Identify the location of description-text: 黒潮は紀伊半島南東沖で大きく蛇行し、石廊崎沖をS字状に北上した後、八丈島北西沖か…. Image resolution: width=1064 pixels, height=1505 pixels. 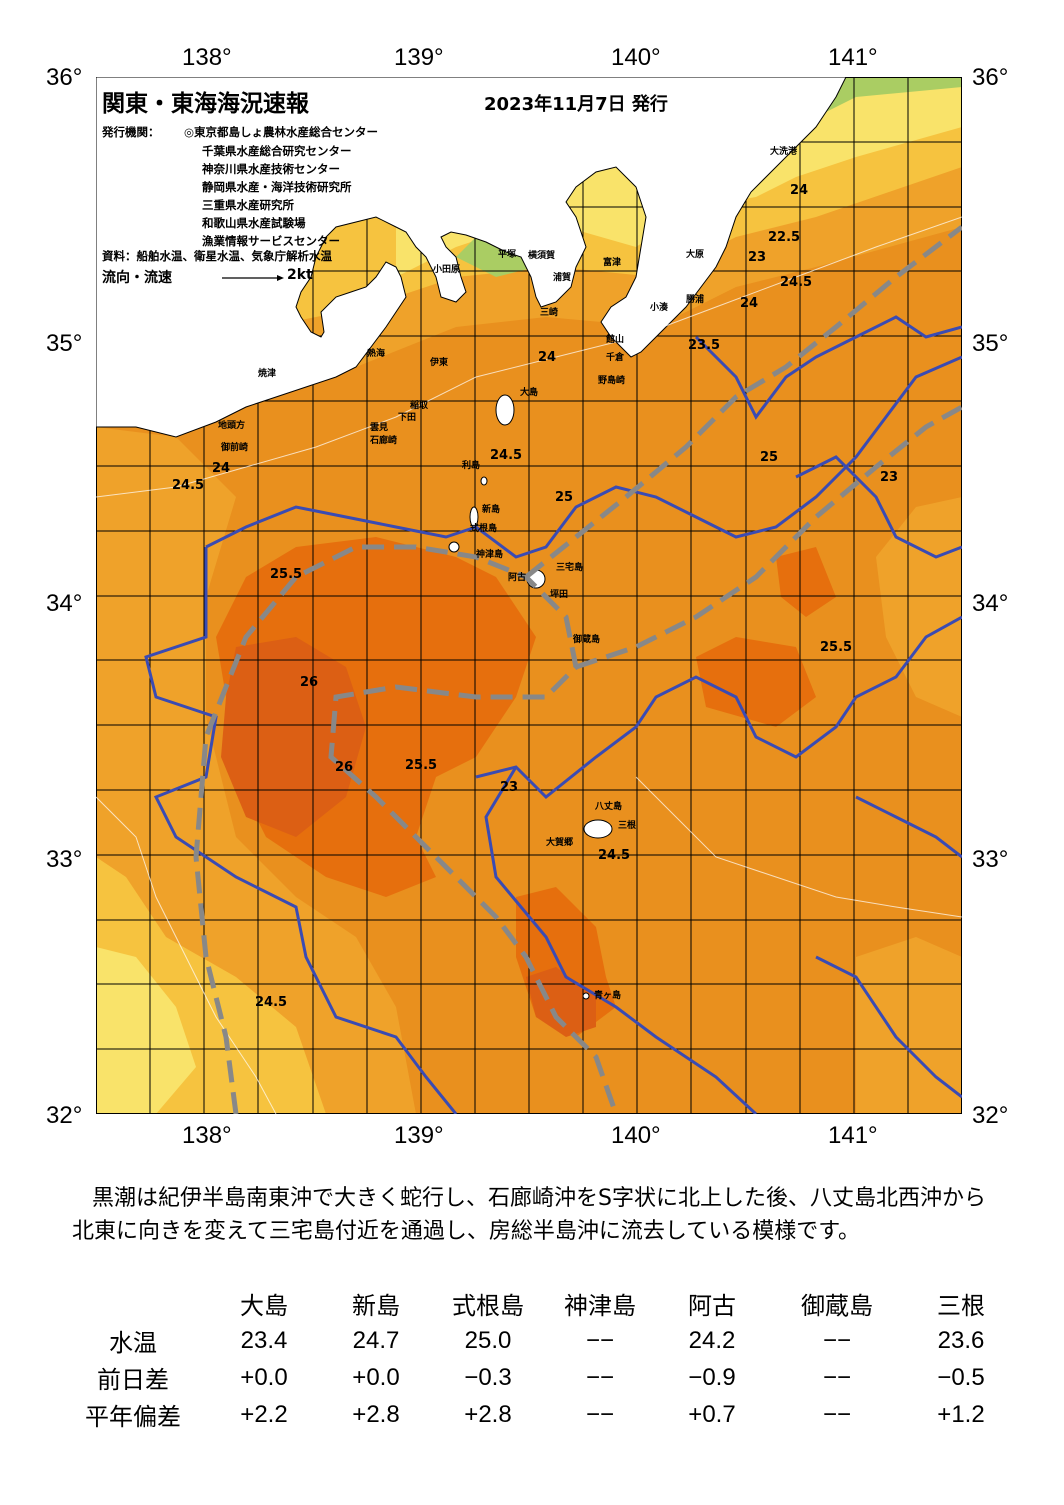
(529, 1215).